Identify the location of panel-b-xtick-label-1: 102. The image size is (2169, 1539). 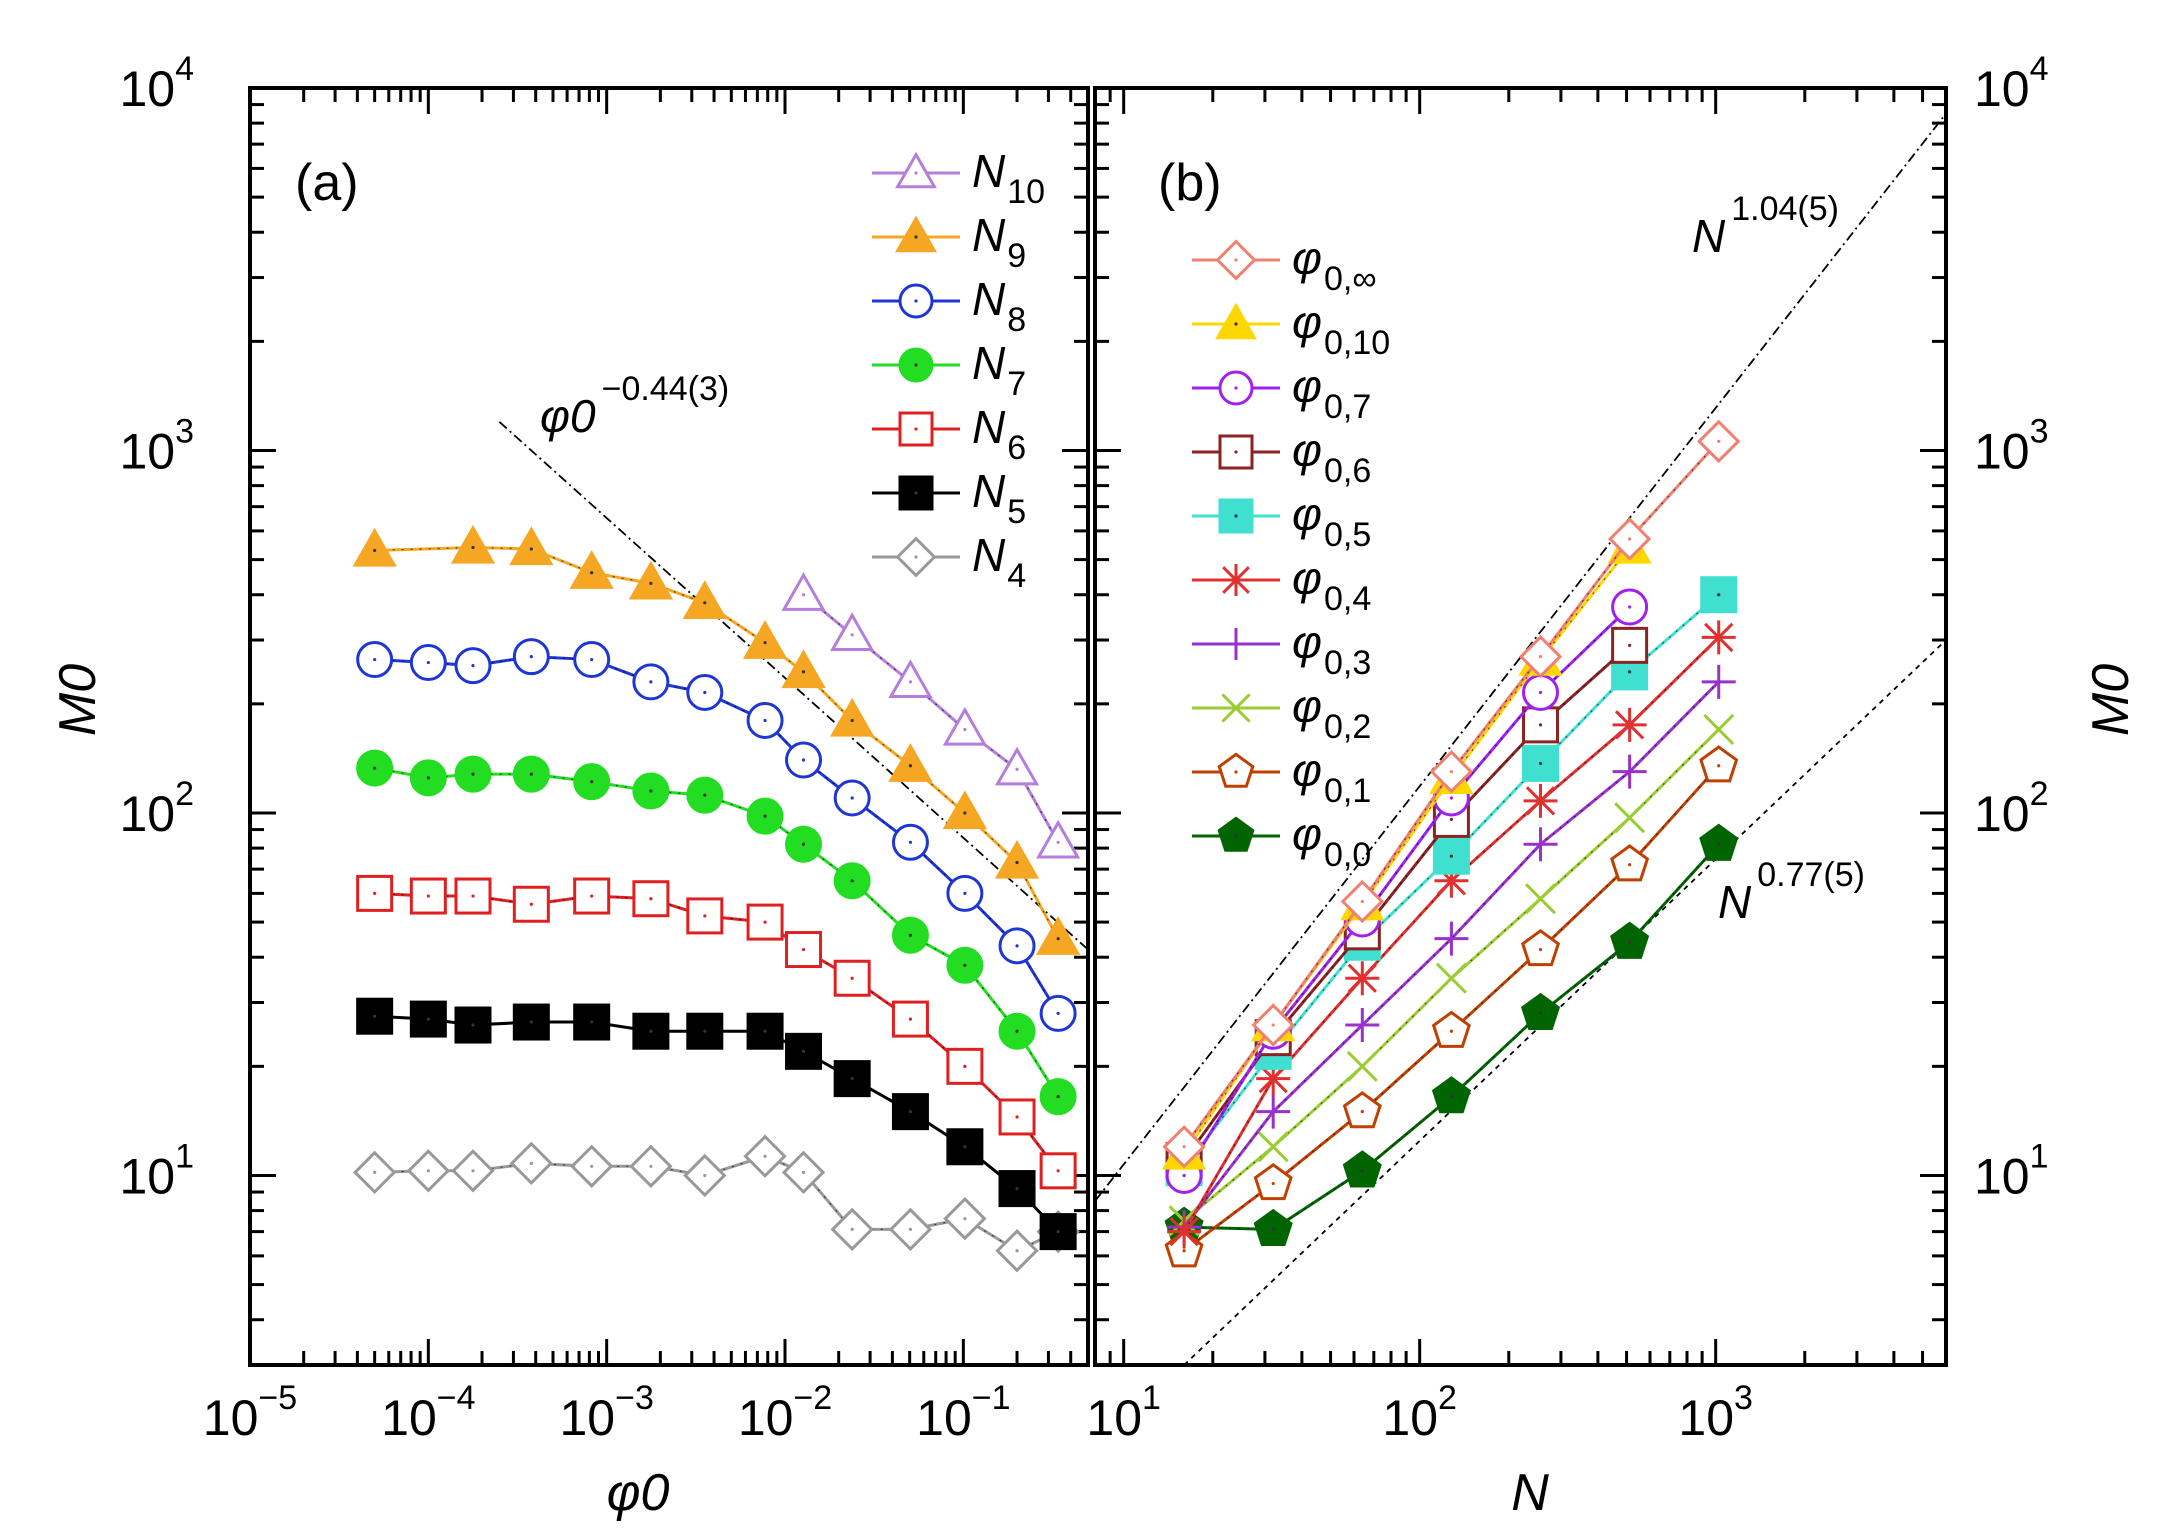
(1419, 1412).